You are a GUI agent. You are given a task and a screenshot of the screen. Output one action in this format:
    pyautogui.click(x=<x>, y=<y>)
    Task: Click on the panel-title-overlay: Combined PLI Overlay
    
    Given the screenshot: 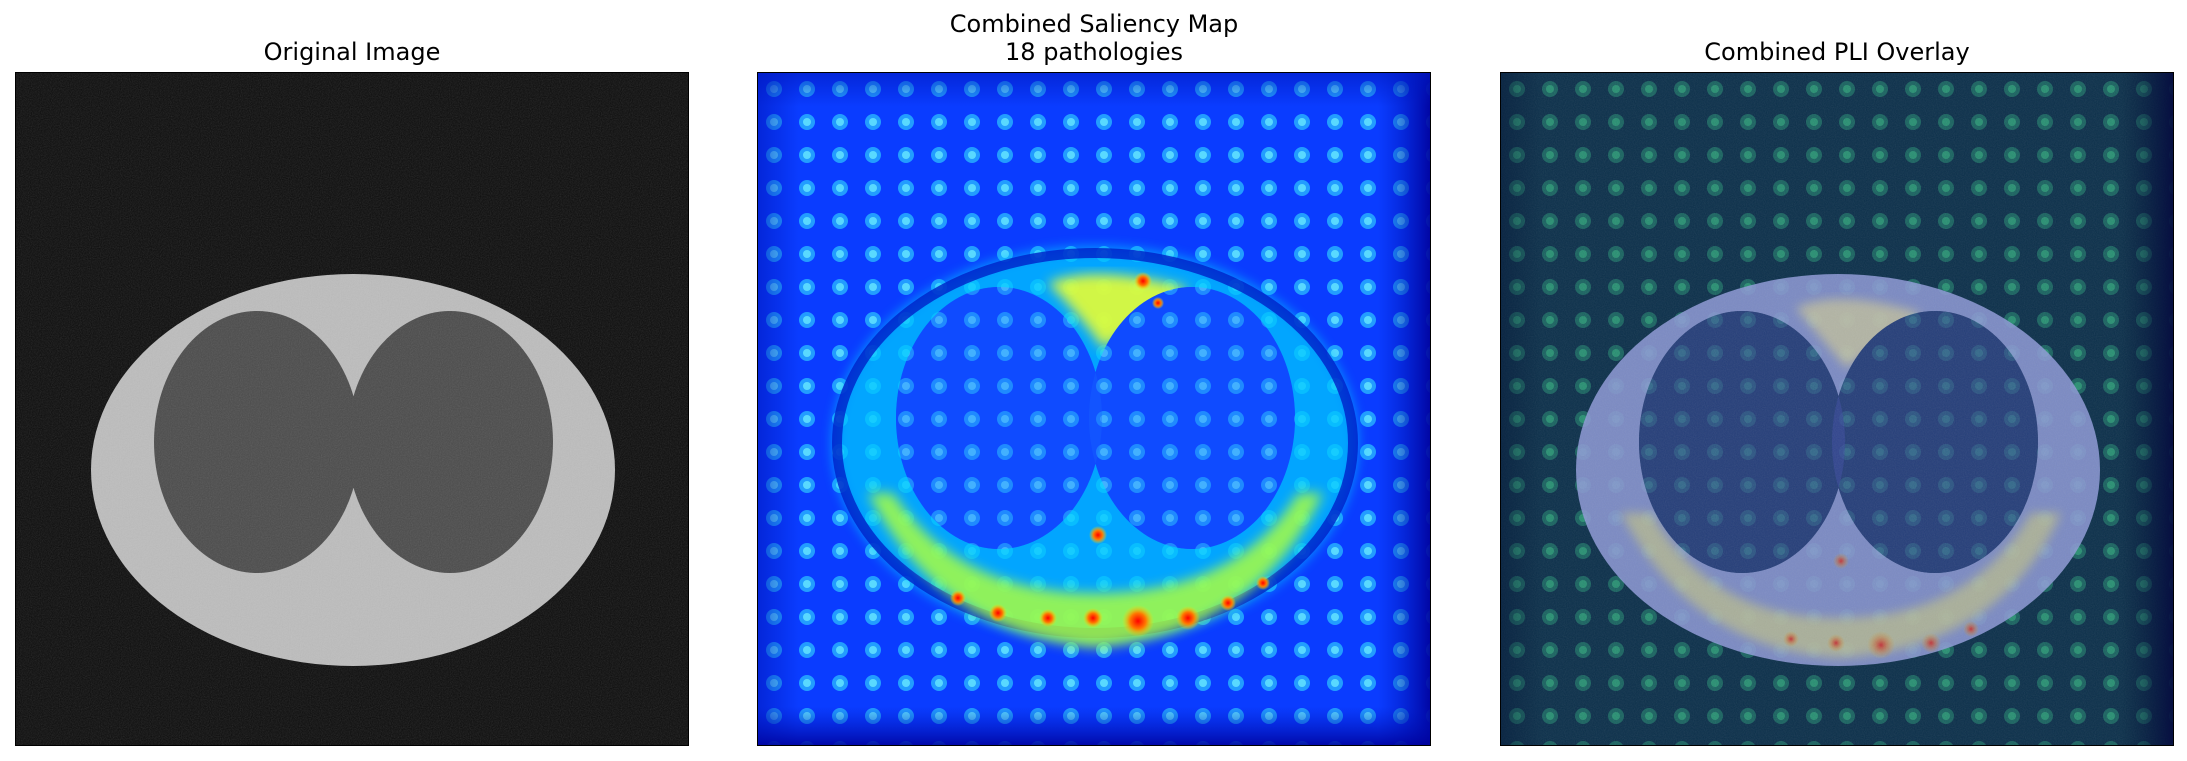 What is the action you would take?
    pyautogui.click(x=1837, y=52)
    